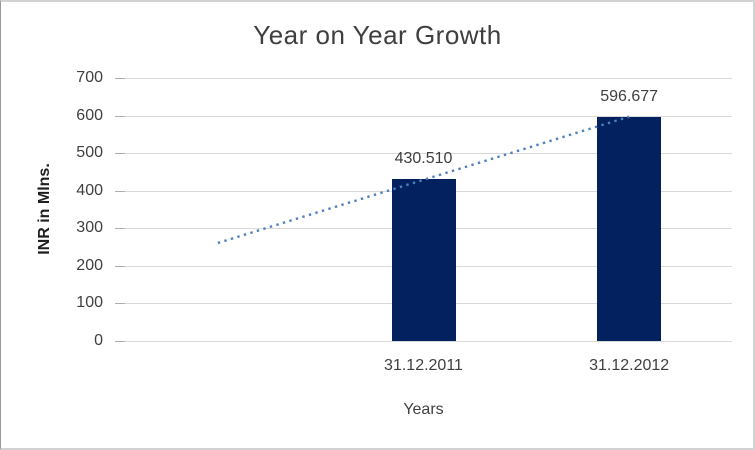 This screenshot has width=755, height=450. I want to click on y-axis-tick-label: 700, so click(89, 77).